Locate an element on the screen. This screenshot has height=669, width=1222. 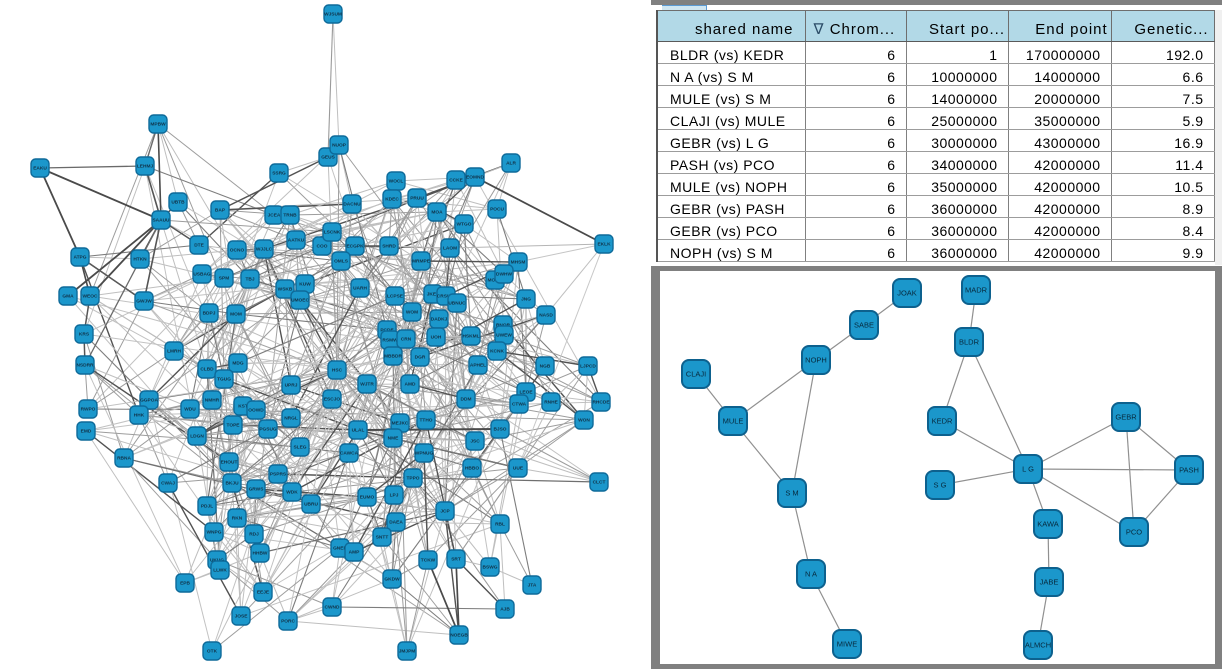
svg-text: NGB is located at coordinates (545, 367).